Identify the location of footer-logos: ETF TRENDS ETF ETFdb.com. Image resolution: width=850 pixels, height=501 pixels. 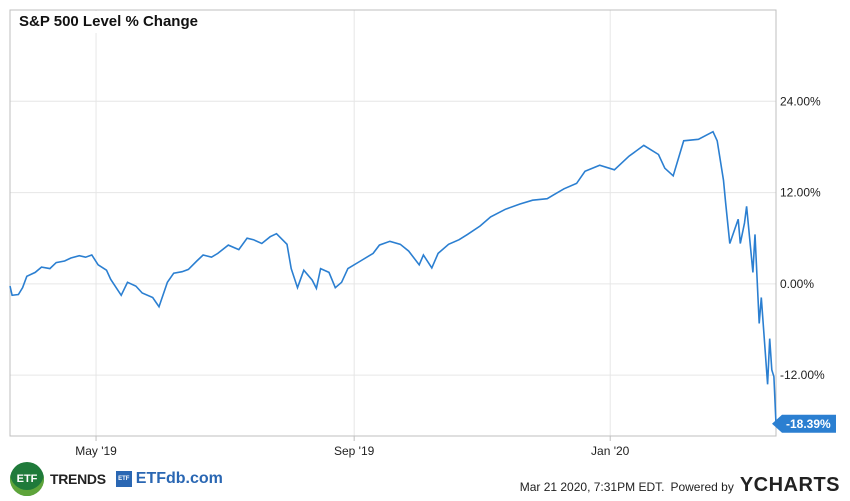
(116, 479).